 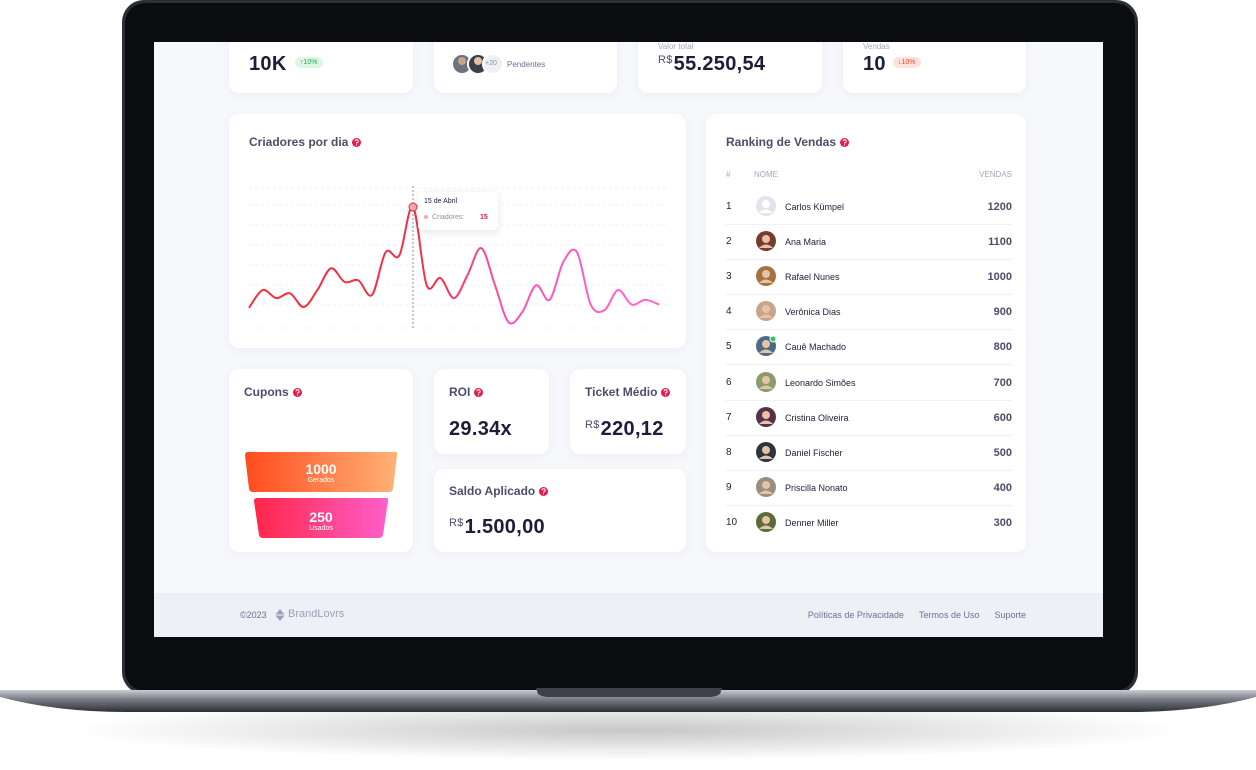 What do you see at coordinates (478, 64) in the screenshot?
I see `avatar-group` at bounding box center [478, 64].